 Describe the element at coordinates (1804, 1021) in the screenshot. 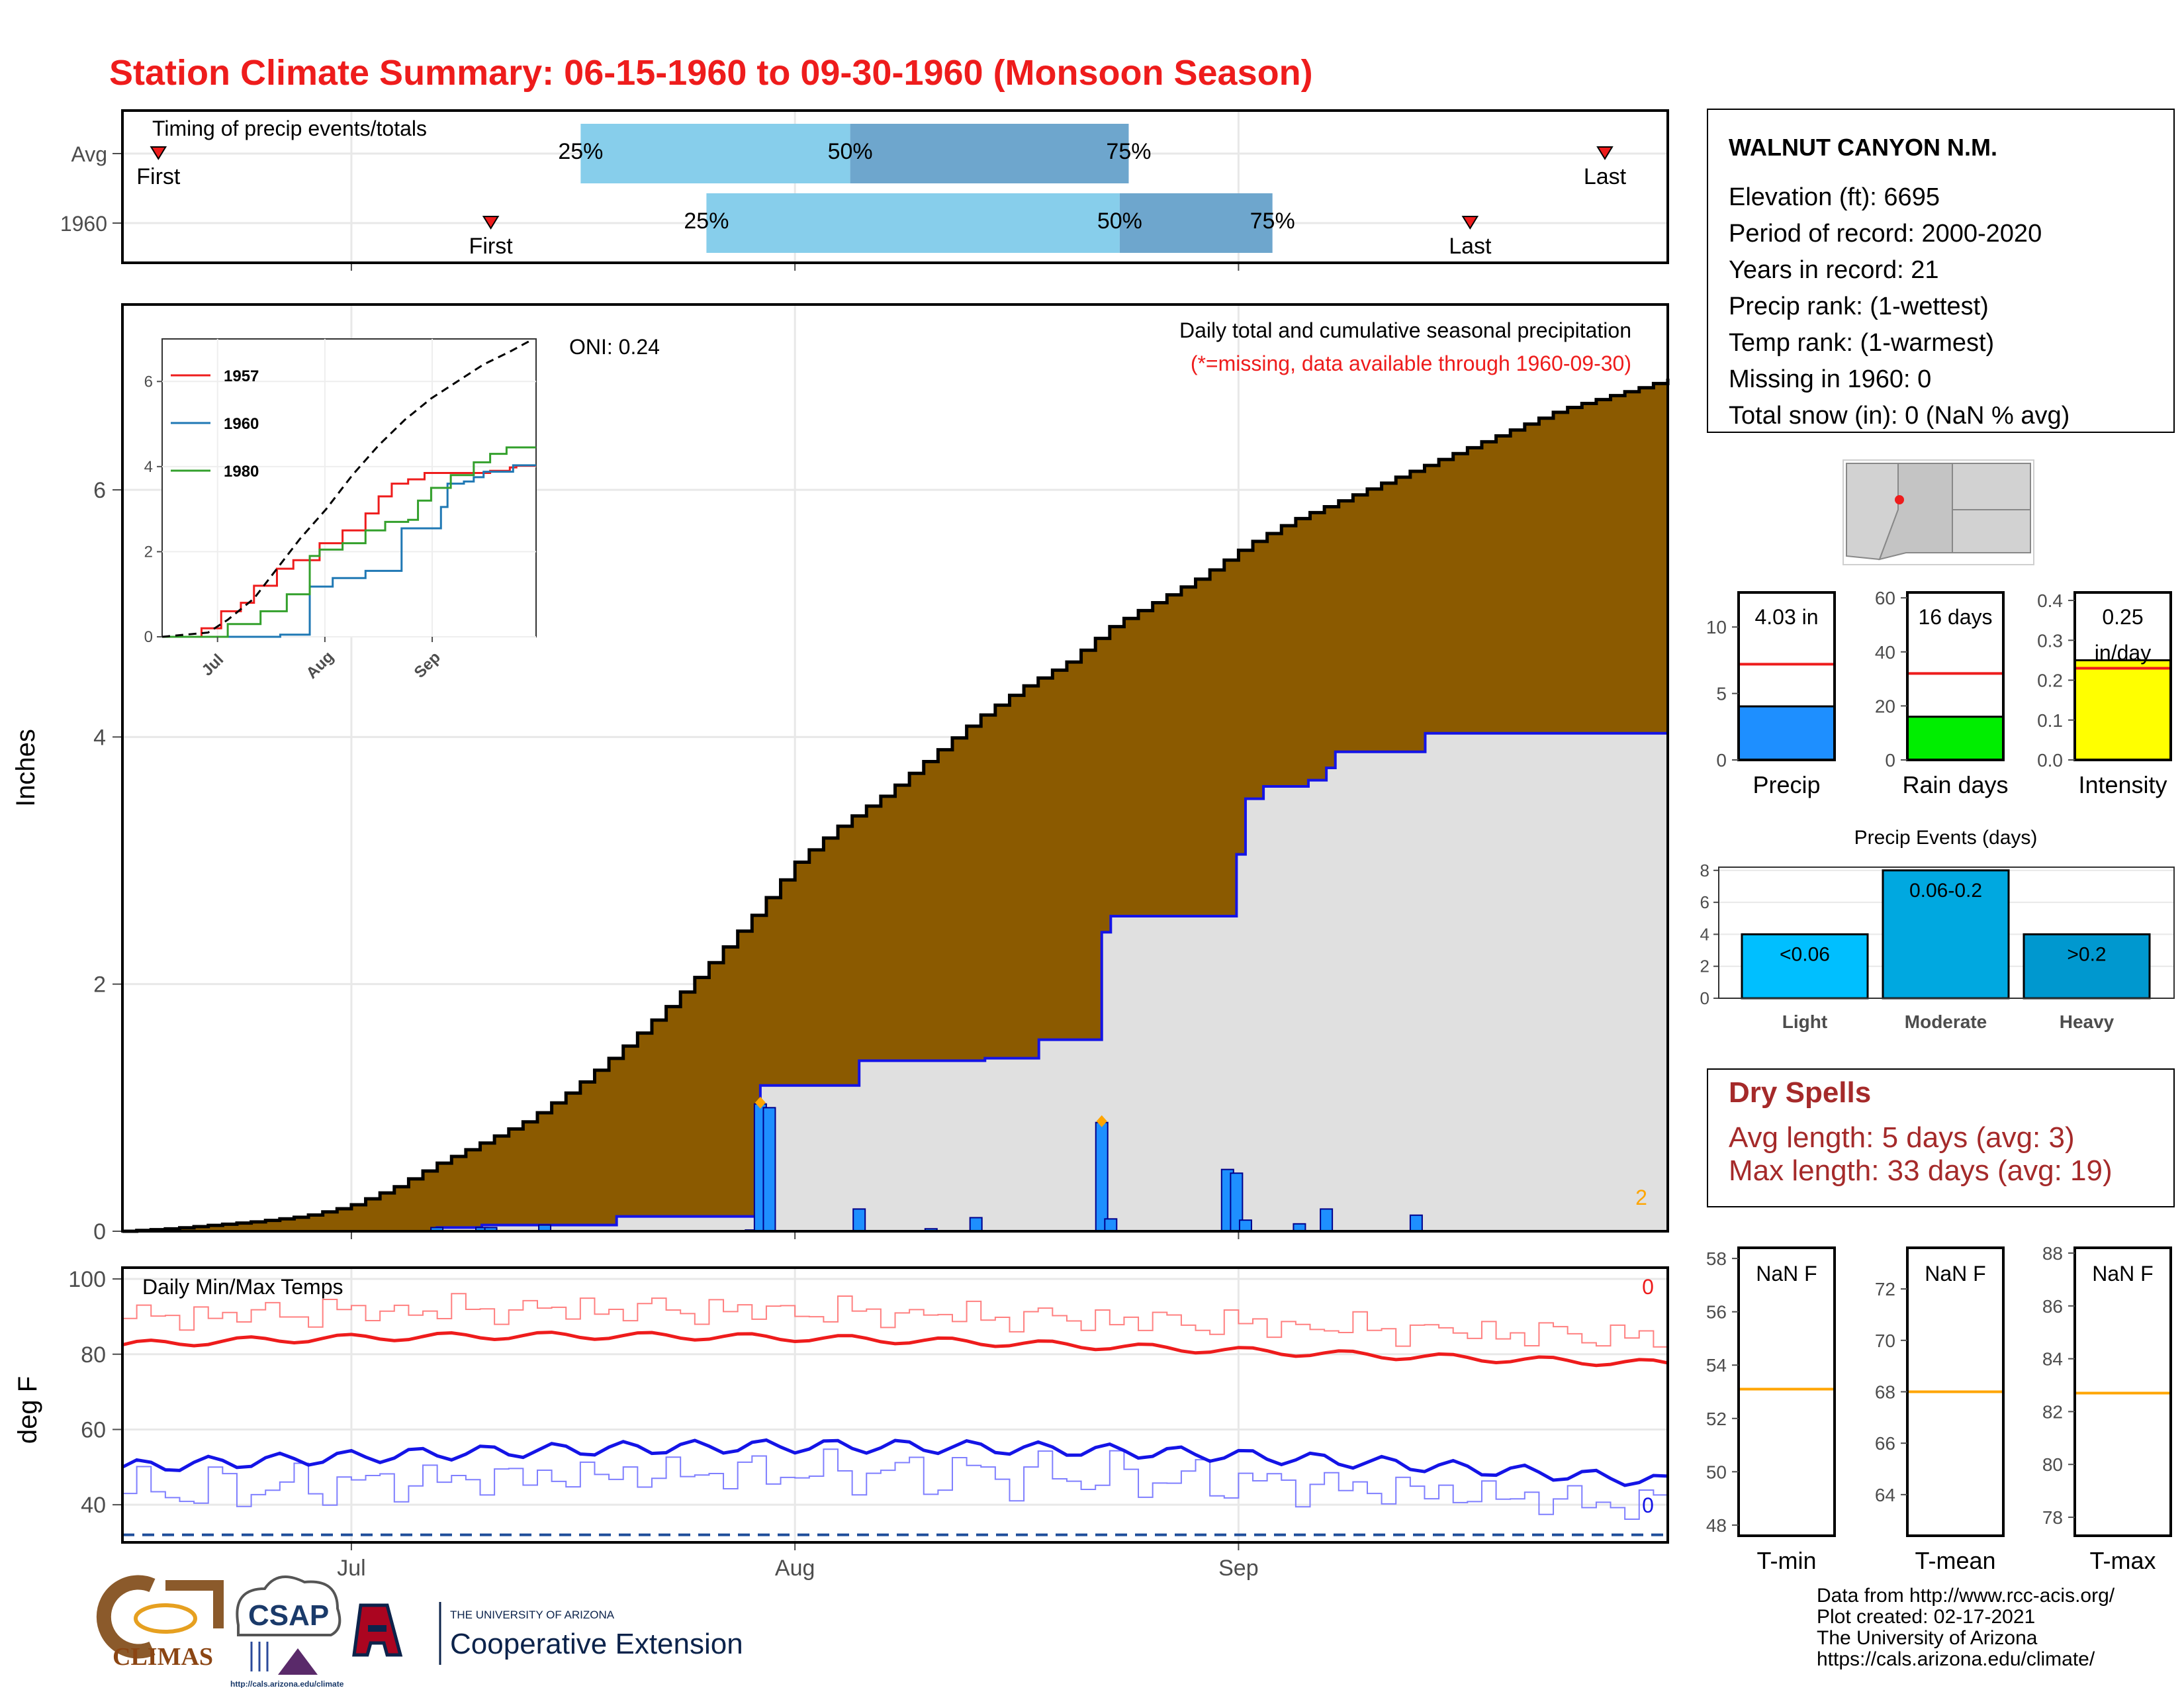

I see `precip-event-category: Light` at that location.